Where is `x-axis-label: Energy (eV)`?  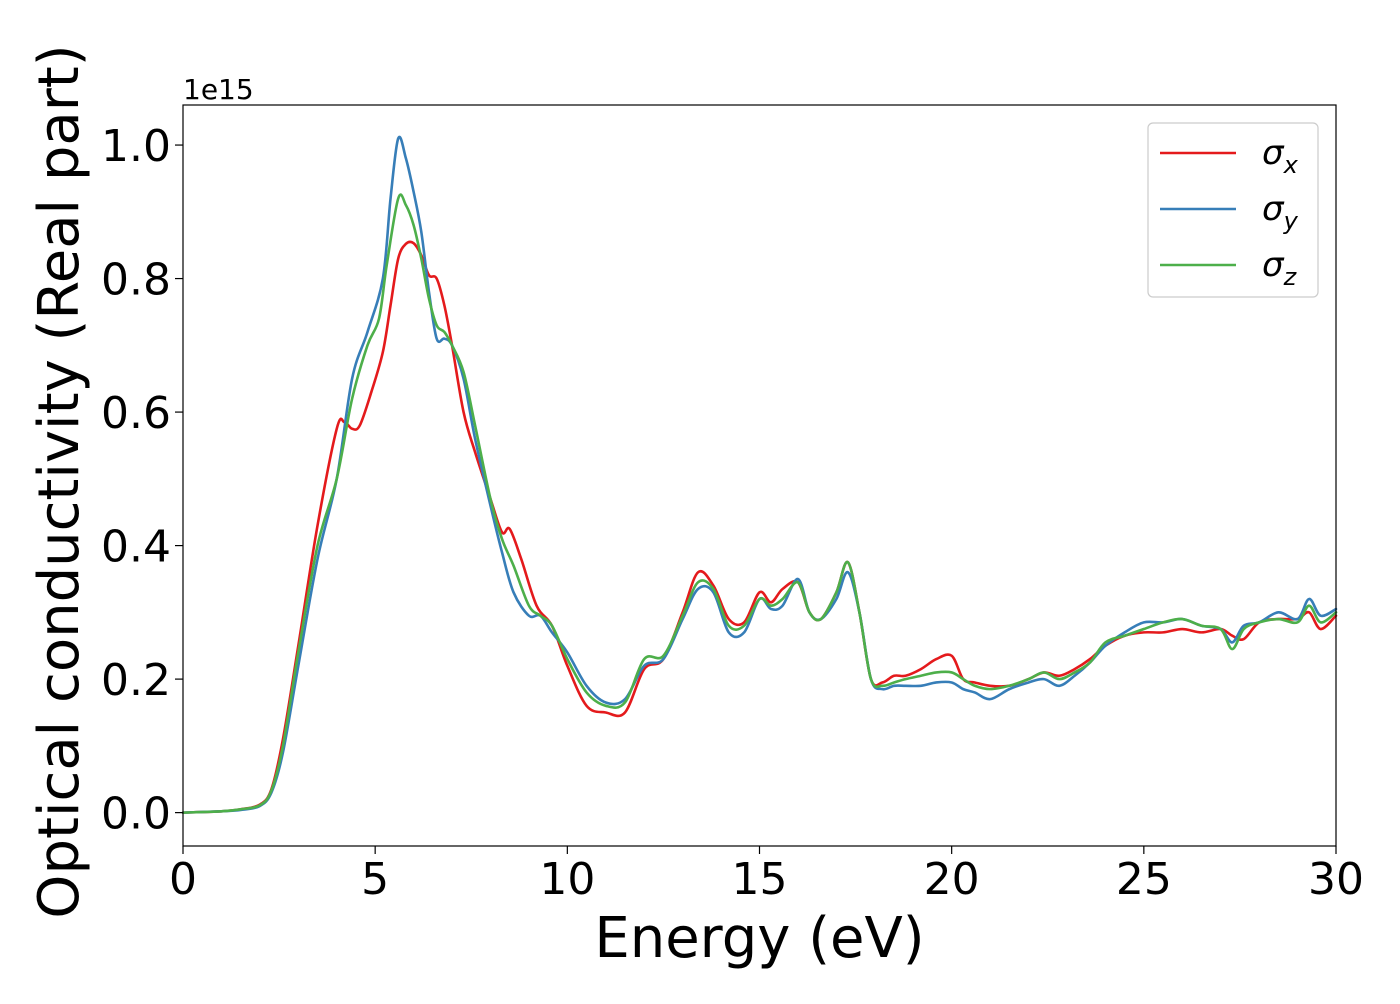
x-axis-label: Energy (eV) is located at coordinates (759, 938).